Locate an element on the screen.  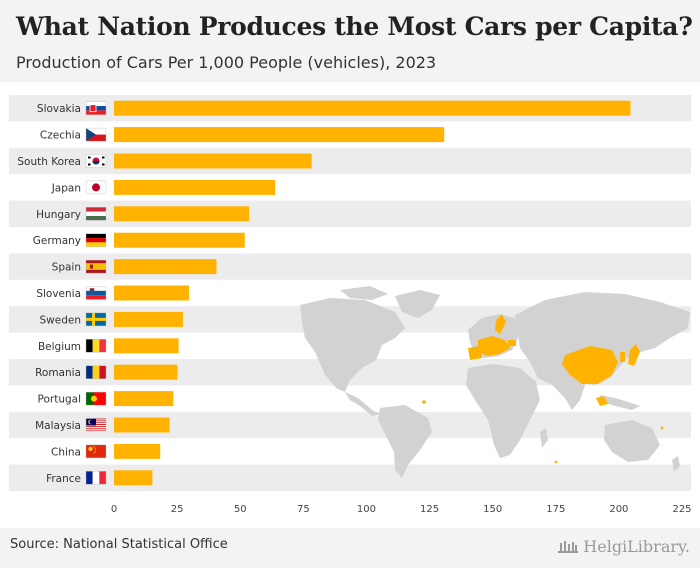
brand-logo: HelgiLibrary. is located at coordinates (623, 546).